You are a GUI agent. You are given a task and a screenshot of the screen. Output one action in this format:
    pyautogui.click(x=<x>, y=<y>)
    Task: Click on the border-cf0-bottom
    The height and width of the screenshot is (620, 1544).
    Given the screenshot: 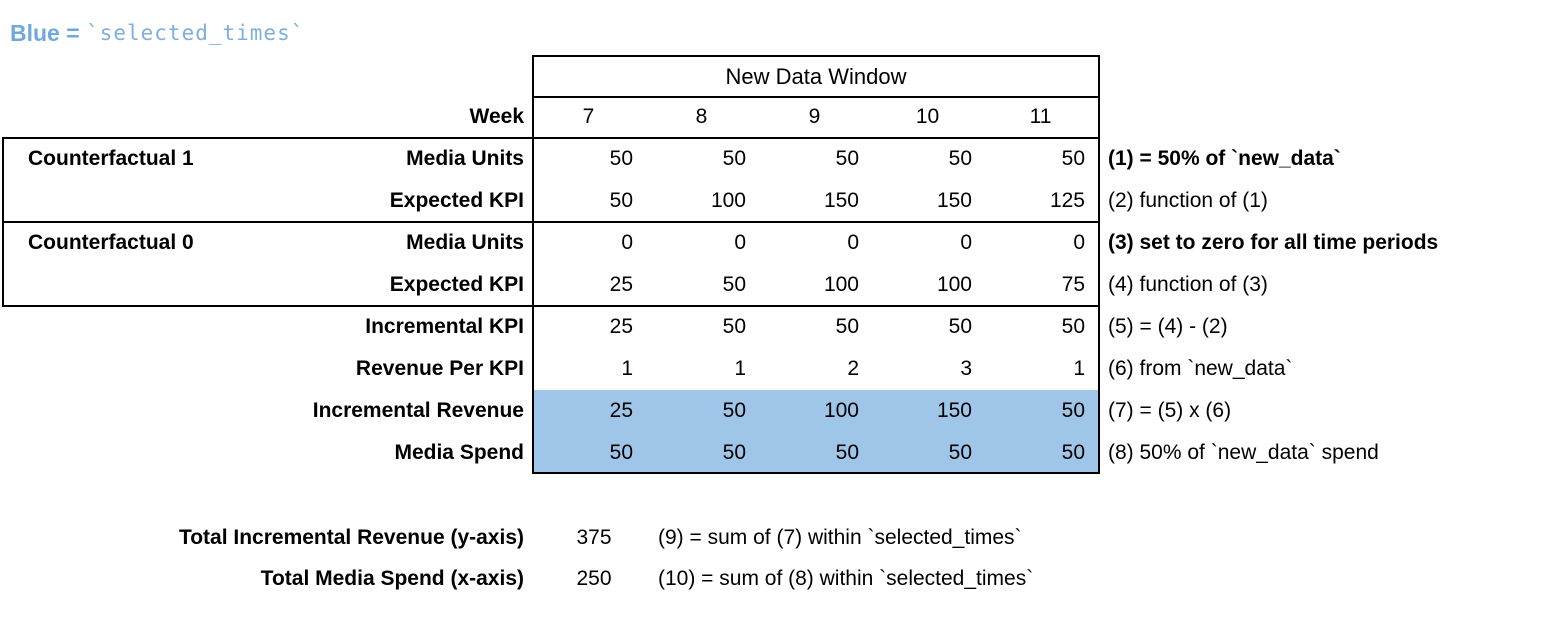 What is the action you would take?
    pyautogui.click(x=551, y=306)
    